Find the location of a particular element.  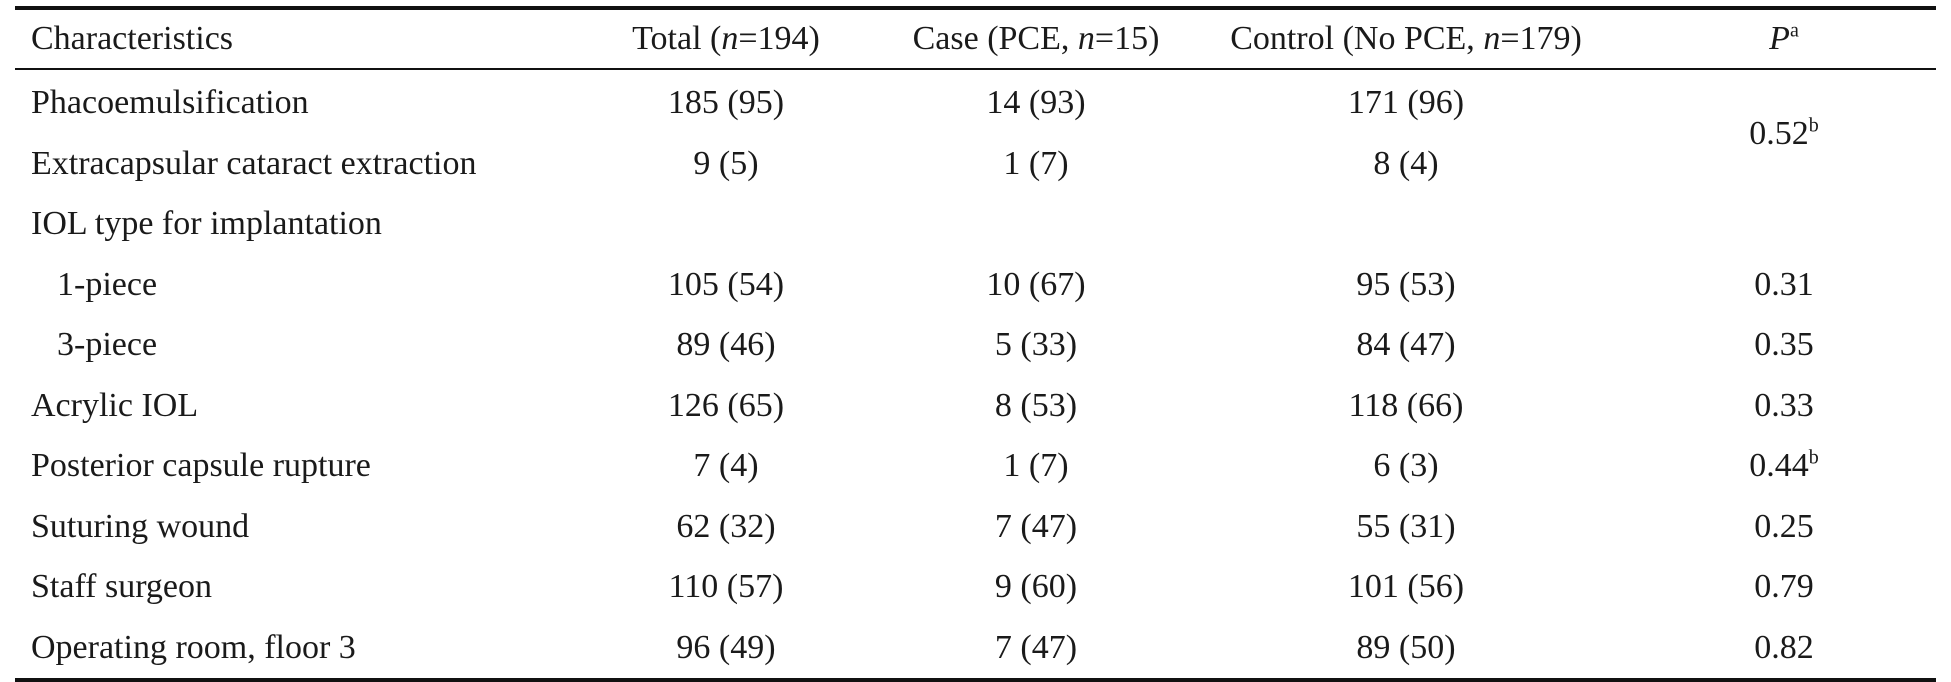

cell-case: 9 (60) is located at coordinates (1036, 587).